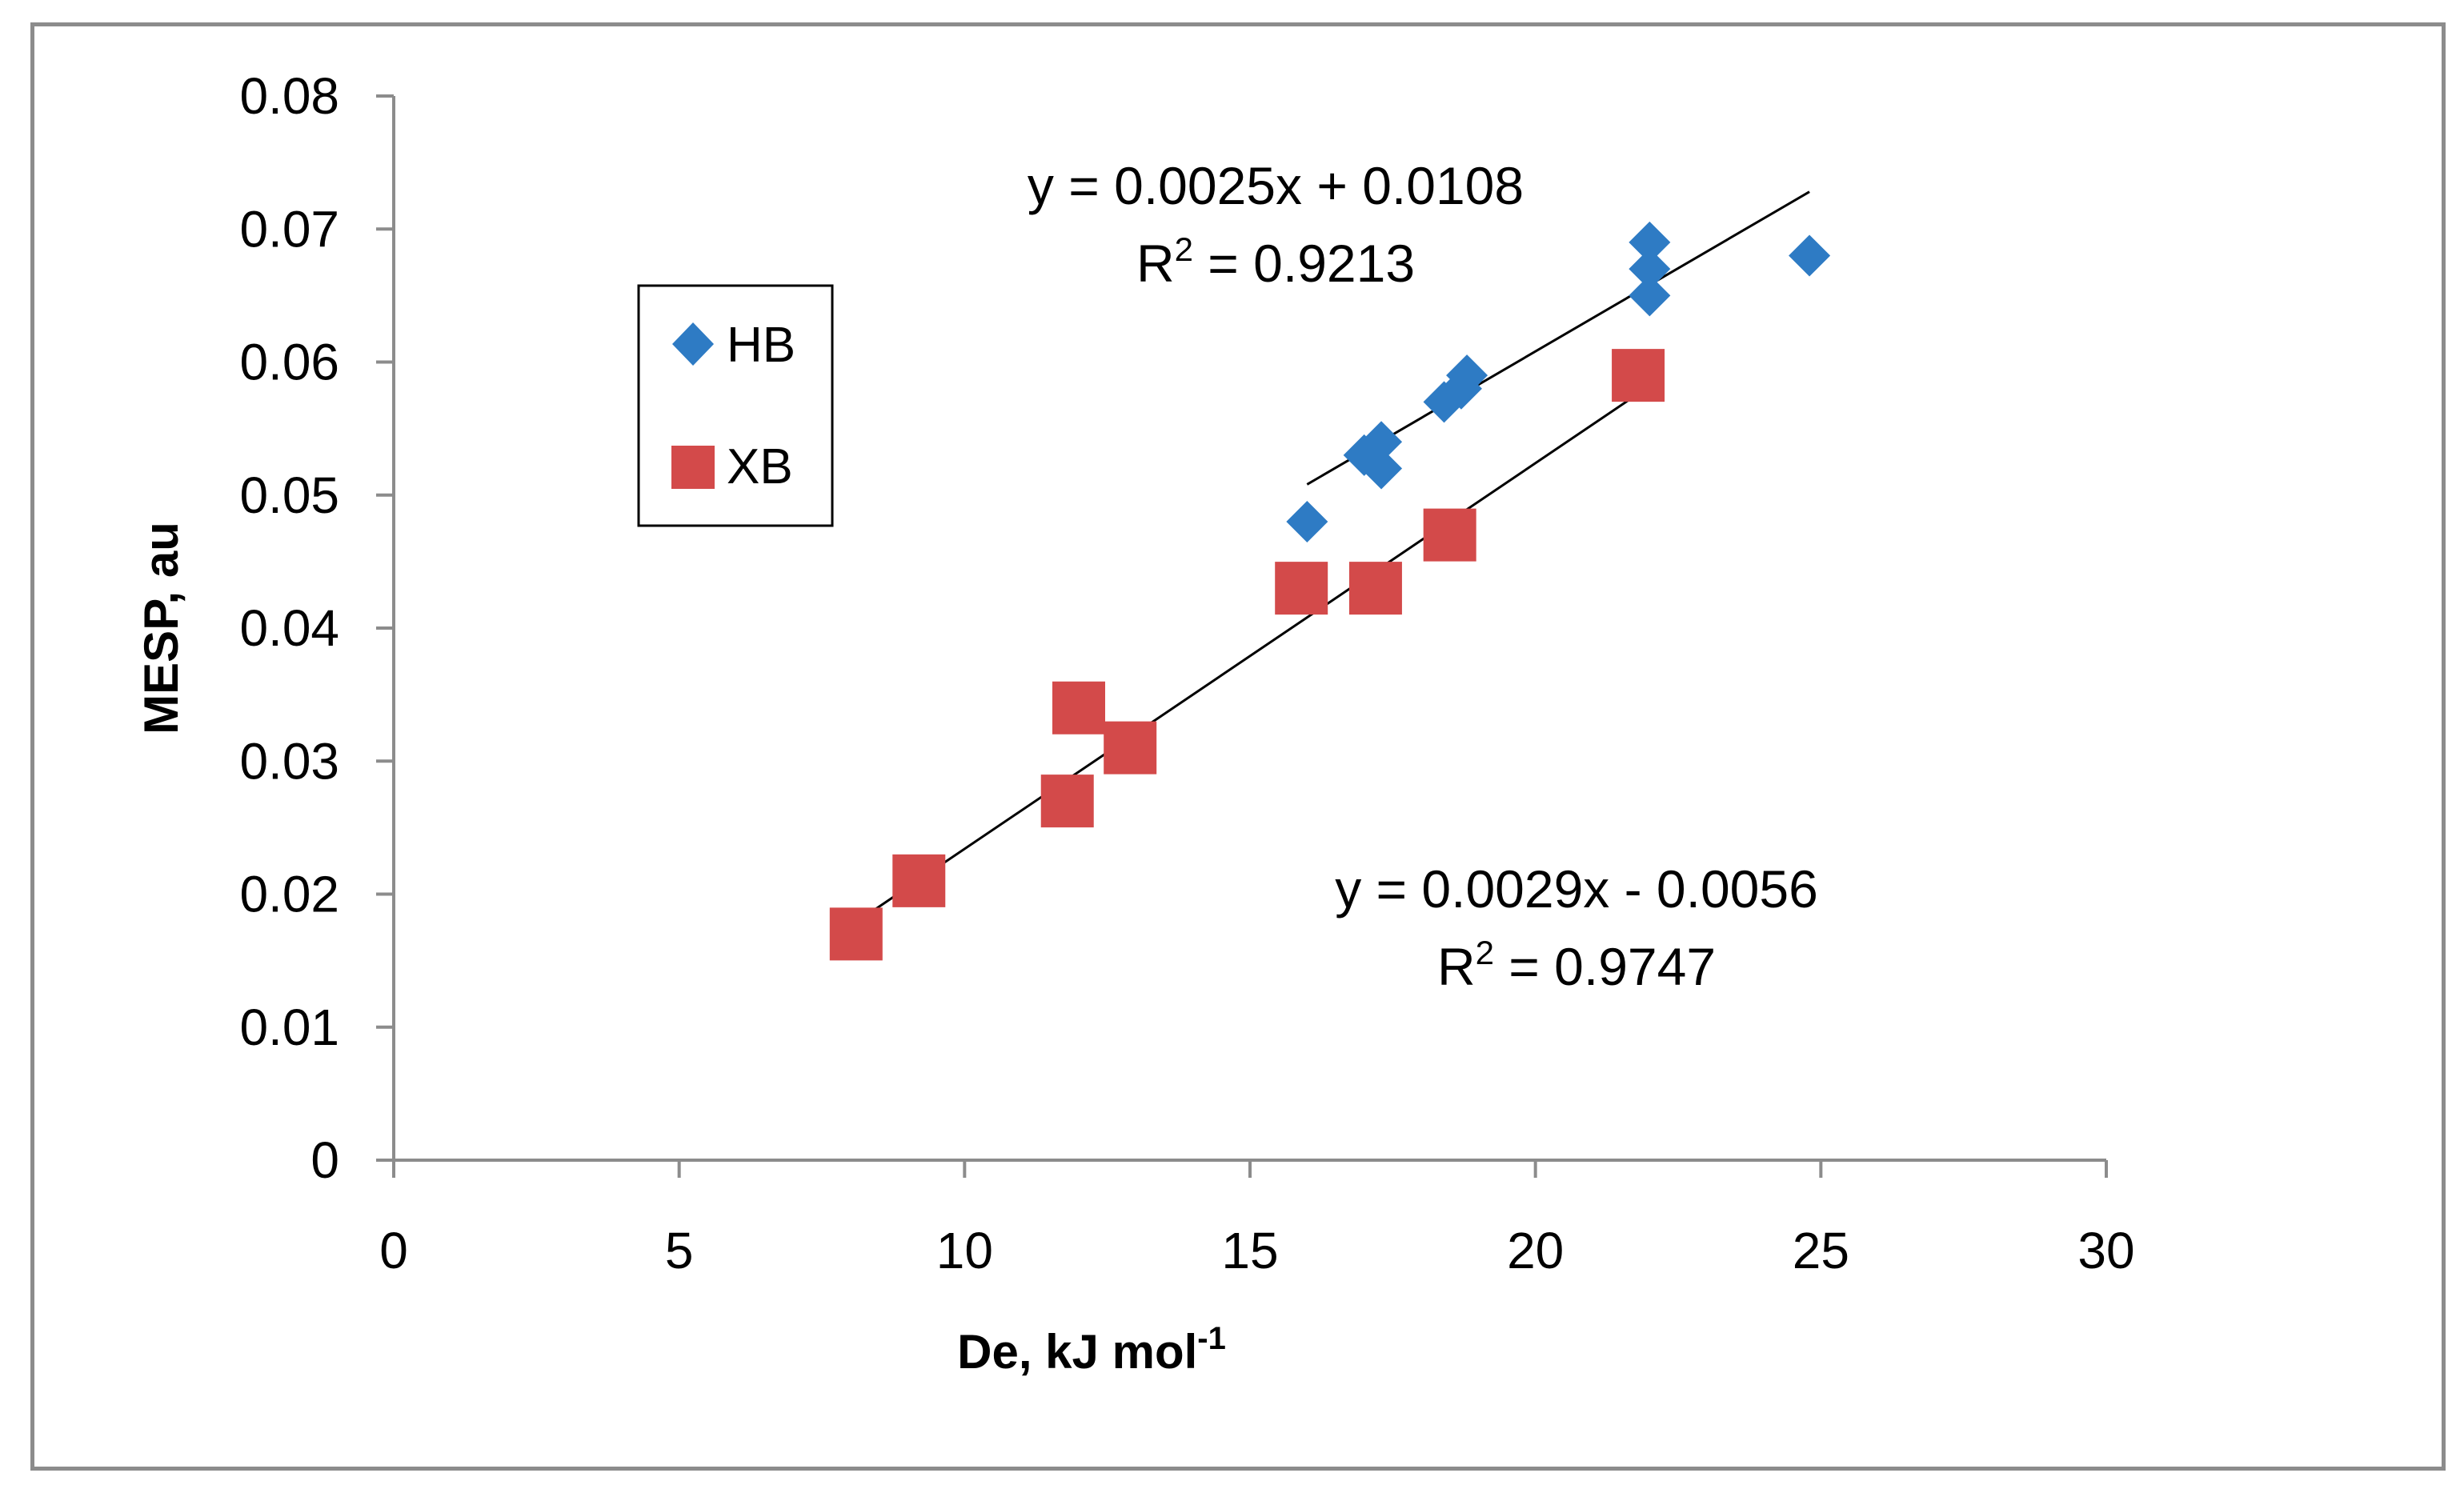  I want to click on x-tick-label: 30, so click(2105, 1250).